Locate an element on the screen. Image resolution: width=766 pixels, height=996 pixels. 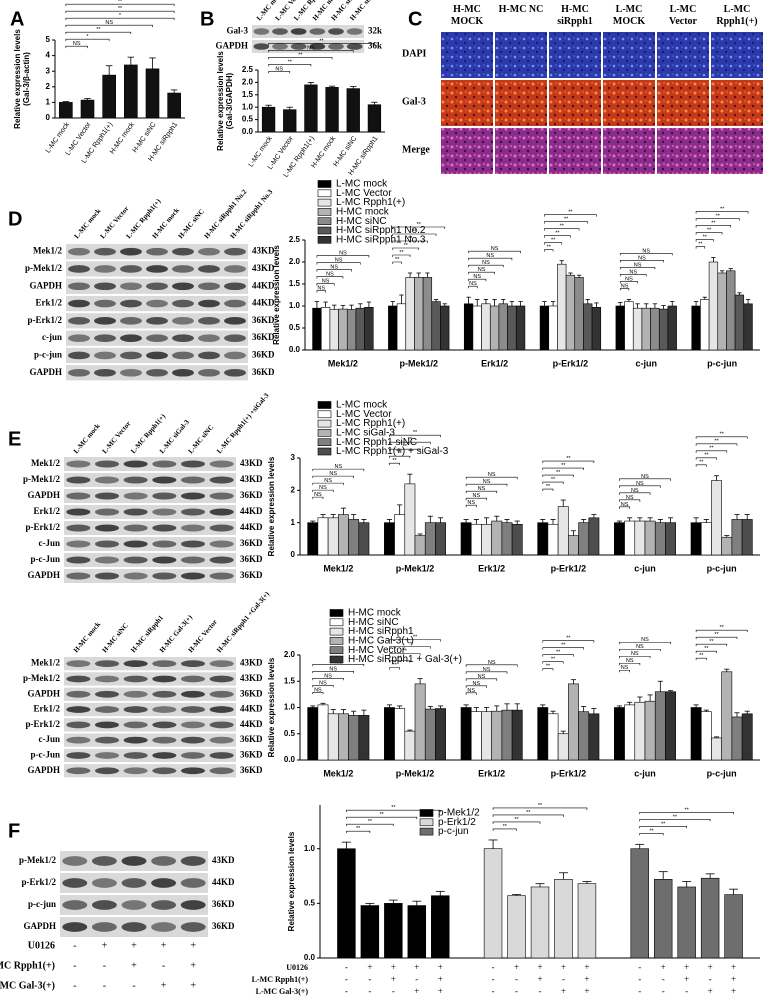
panel-letter: E is located at coordinates (14, 439).